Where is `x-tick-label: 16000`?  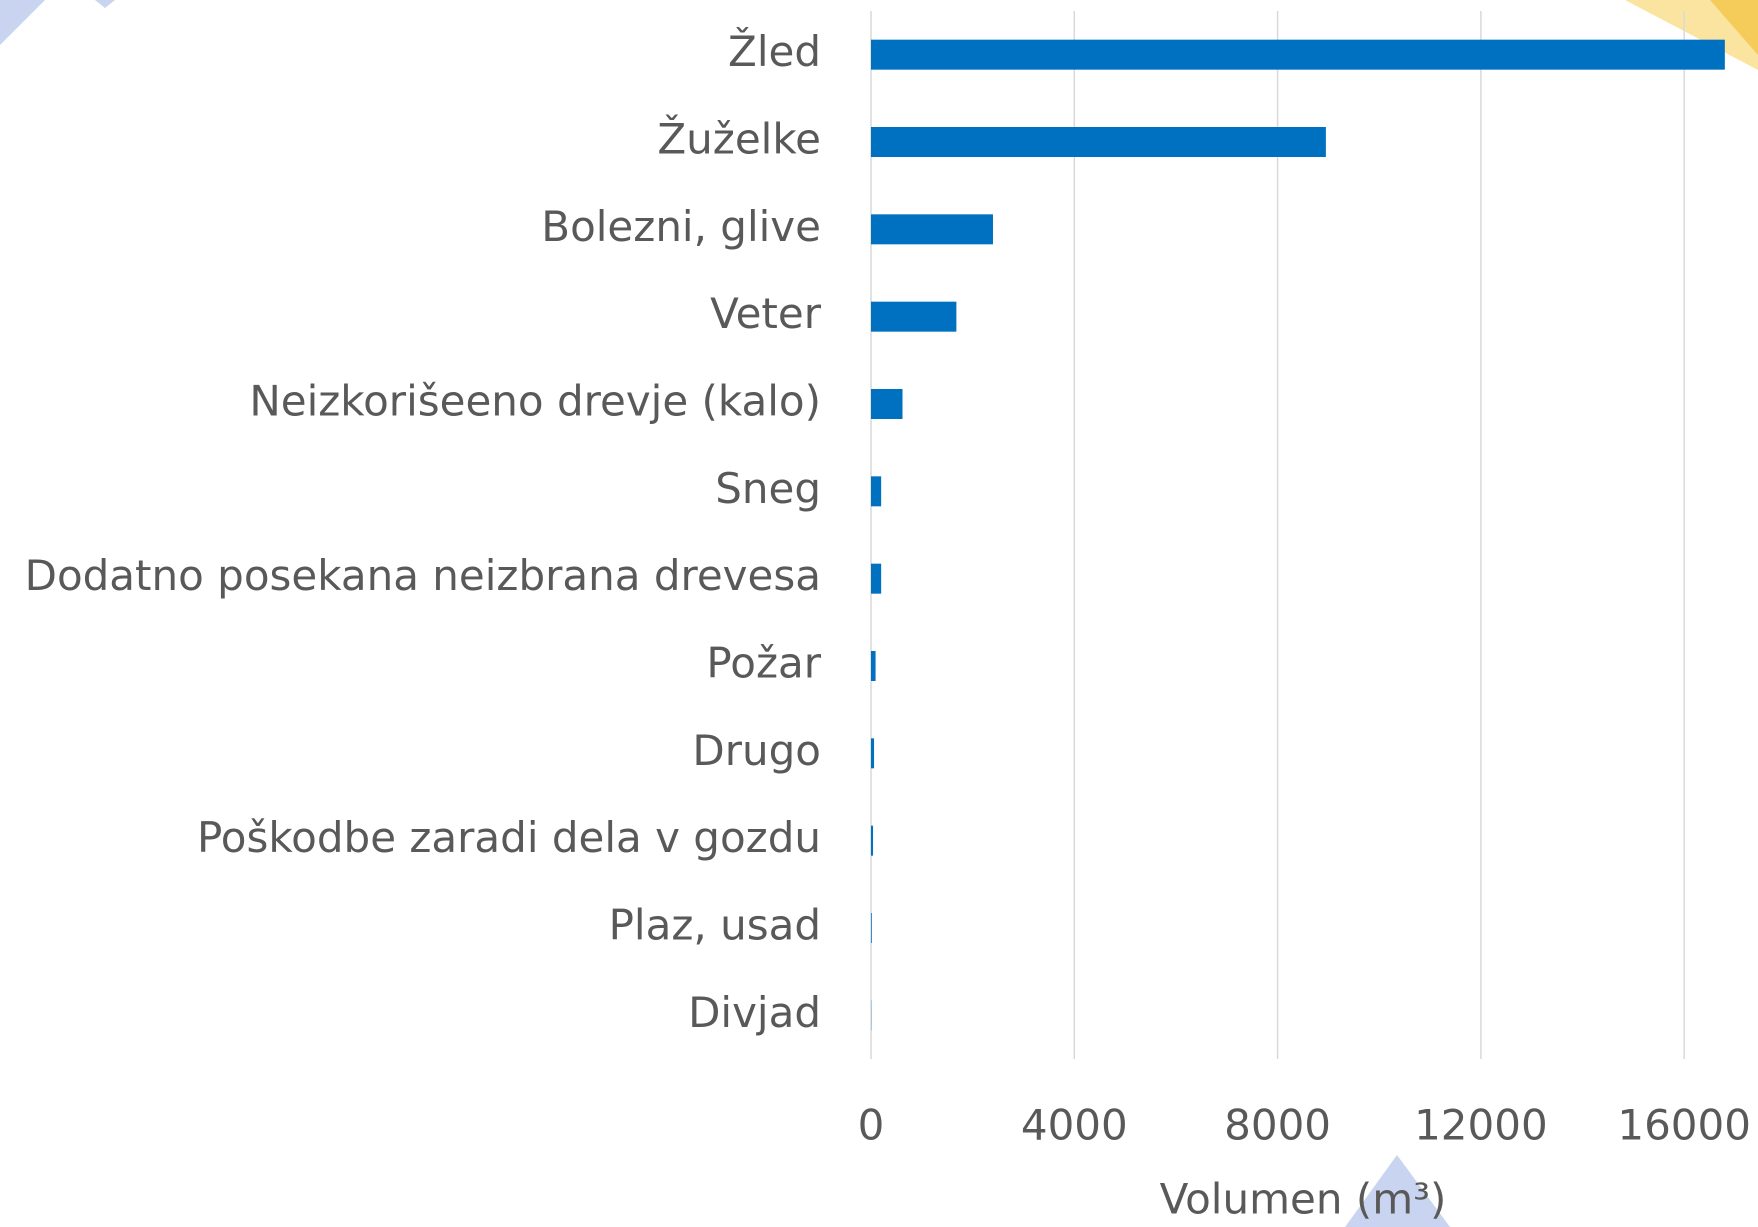 x-tick-label: 16000 is located at coordinates (1684, 1125).